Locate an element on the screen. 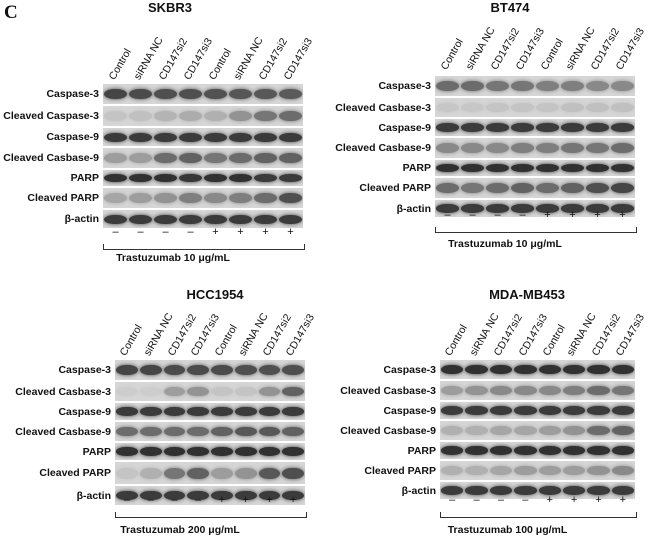 The width and height of the screenshot is (650, 544). blot-title-mda-mb453: MDA-MB453 is located at coordinates (527, 294).